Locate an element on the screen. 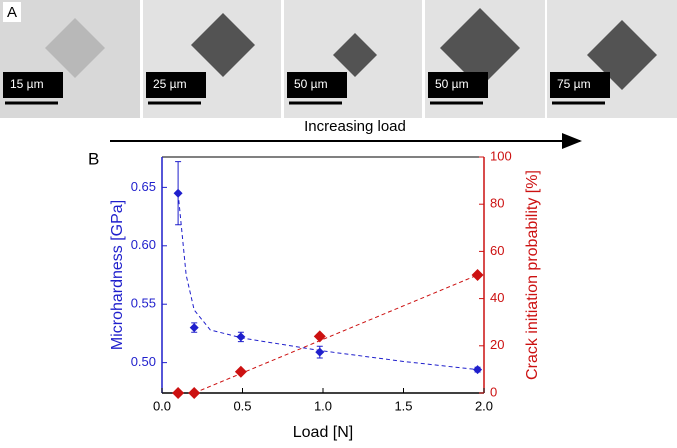  y-tick-label: 0.60 is located at coordinates (143, 244).